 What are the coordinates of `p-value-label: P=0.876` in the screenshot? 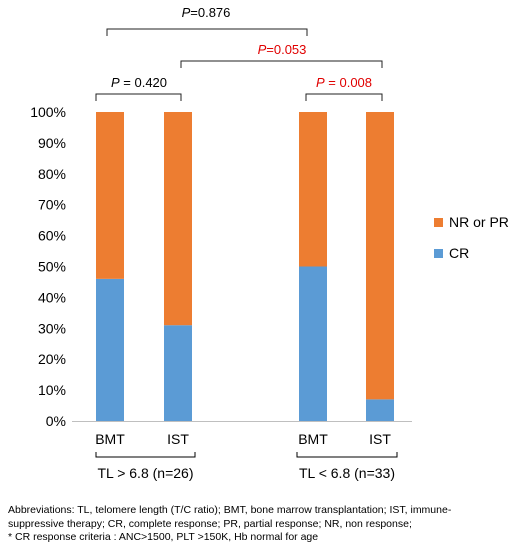 It's located at (206, 12).